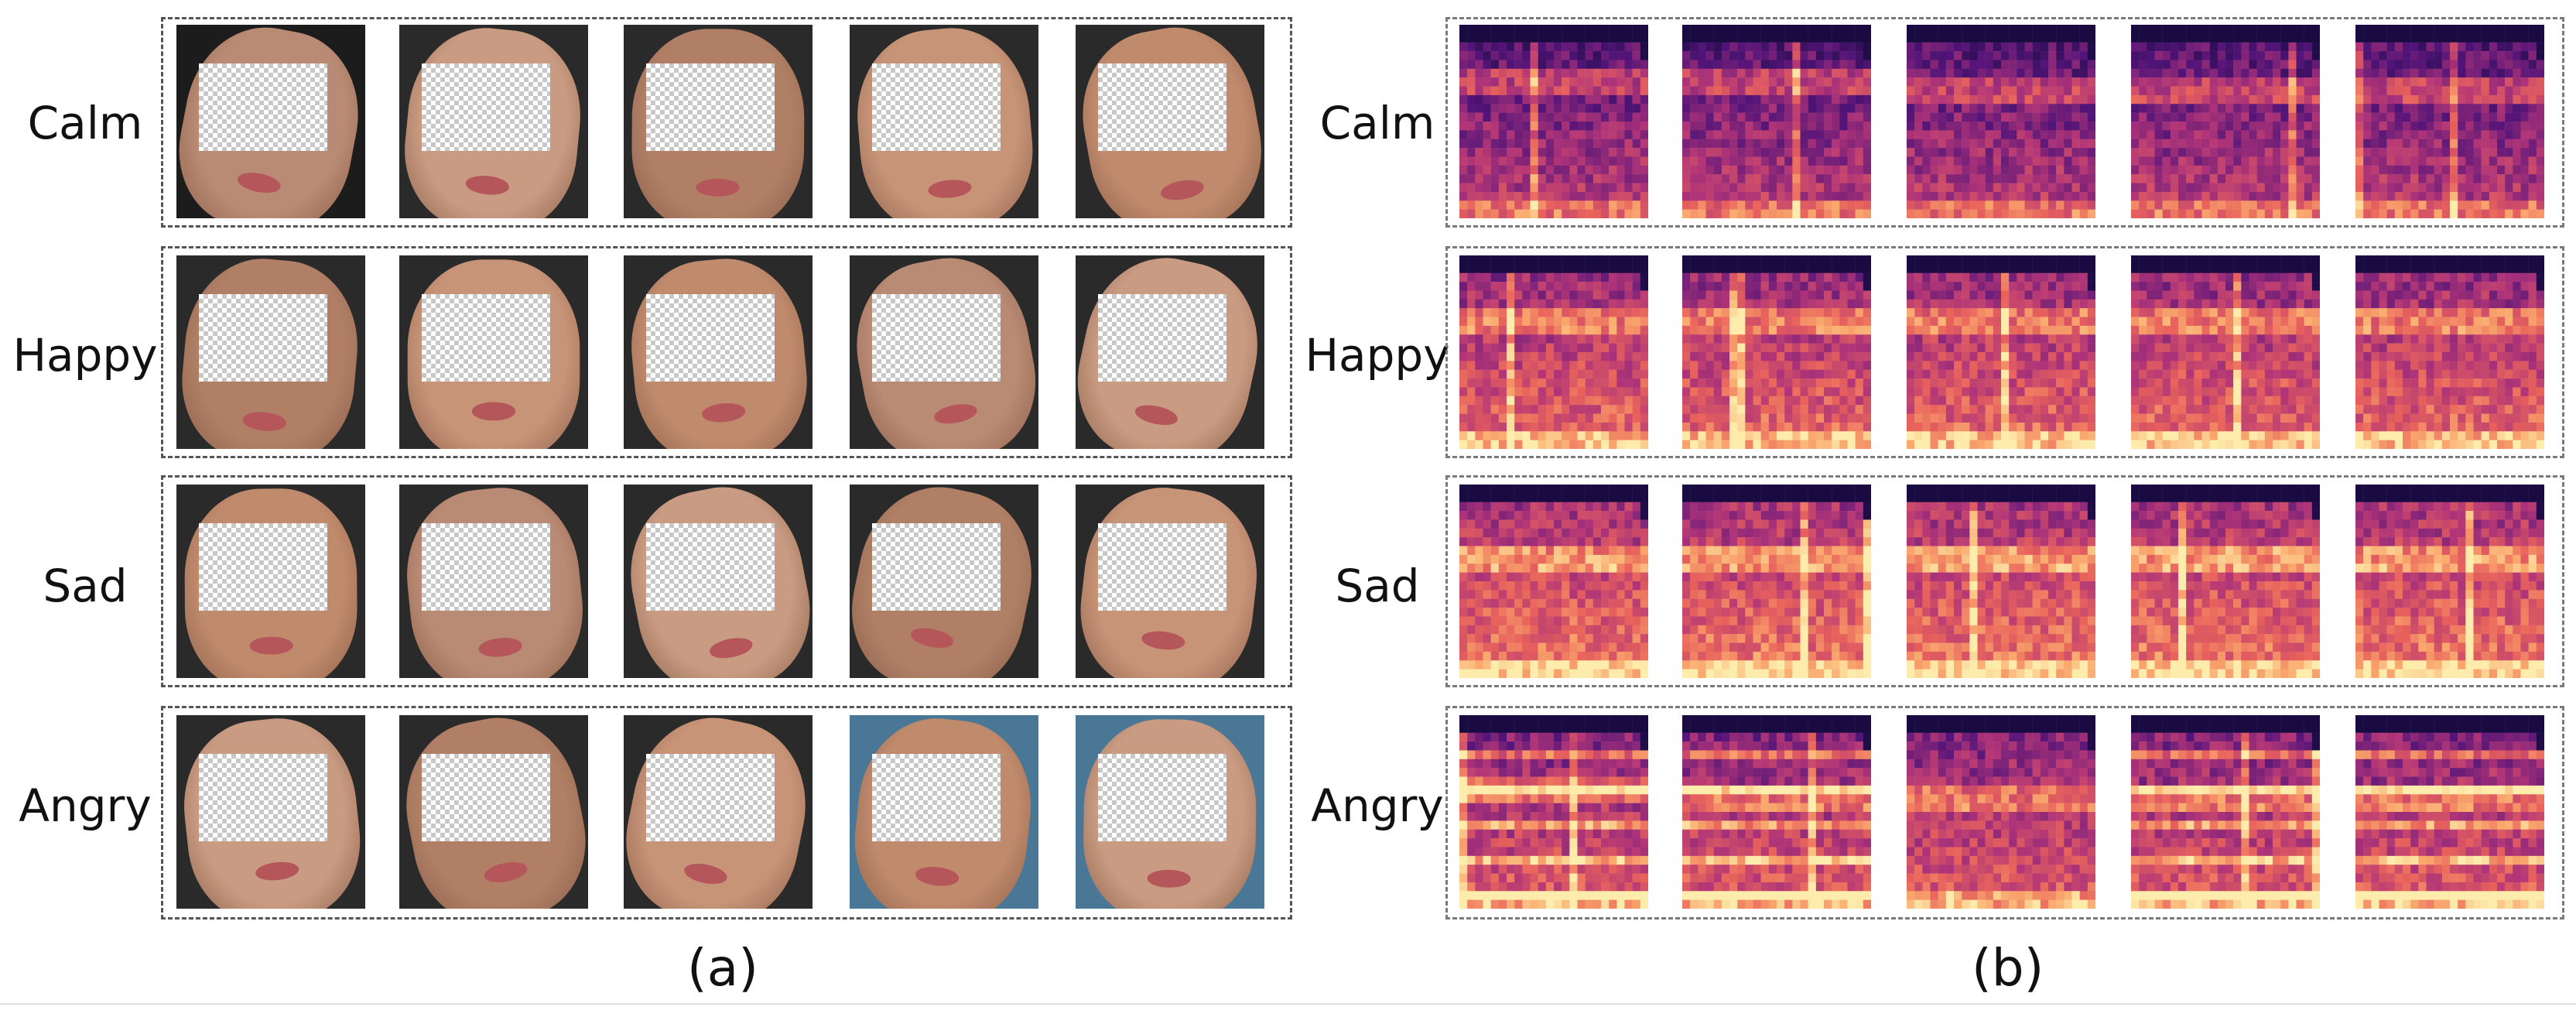 This screenshot has width=2576, height=1024. I want to click on row-label-happy-a: Happy, so click(85, 355).